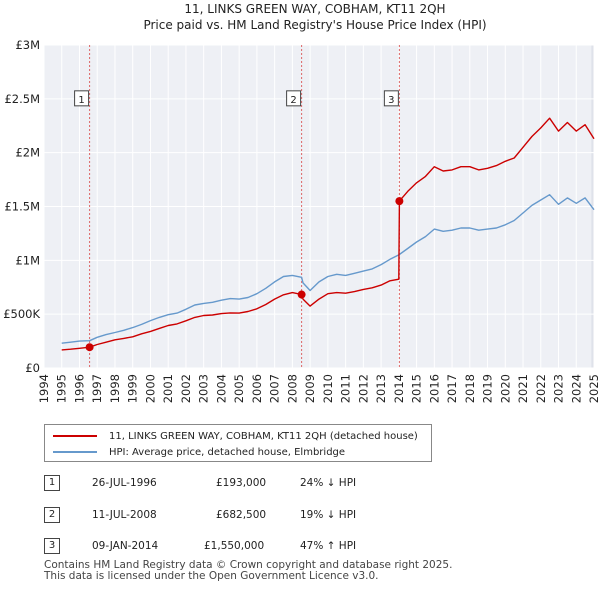  What do you see at coordinates (328, 483) in the screenshot?
I see `sale-hpi-diff: 24% ↓ HPI` at bounding box center [328, 483].